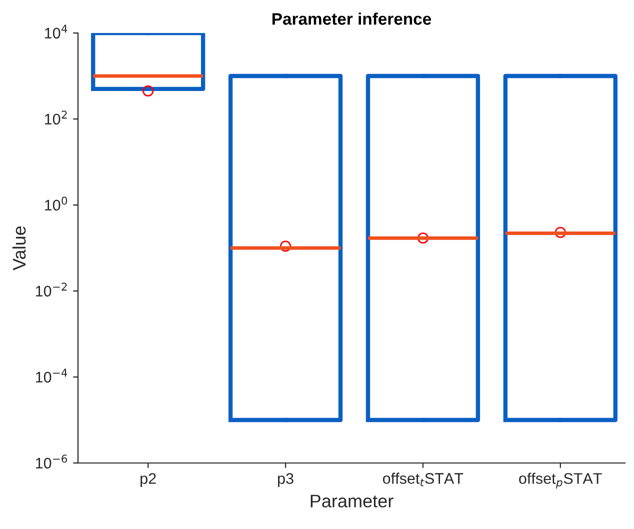  I want to click on x-tick-label: offset$_{t}$STAT, so click(423, 479).